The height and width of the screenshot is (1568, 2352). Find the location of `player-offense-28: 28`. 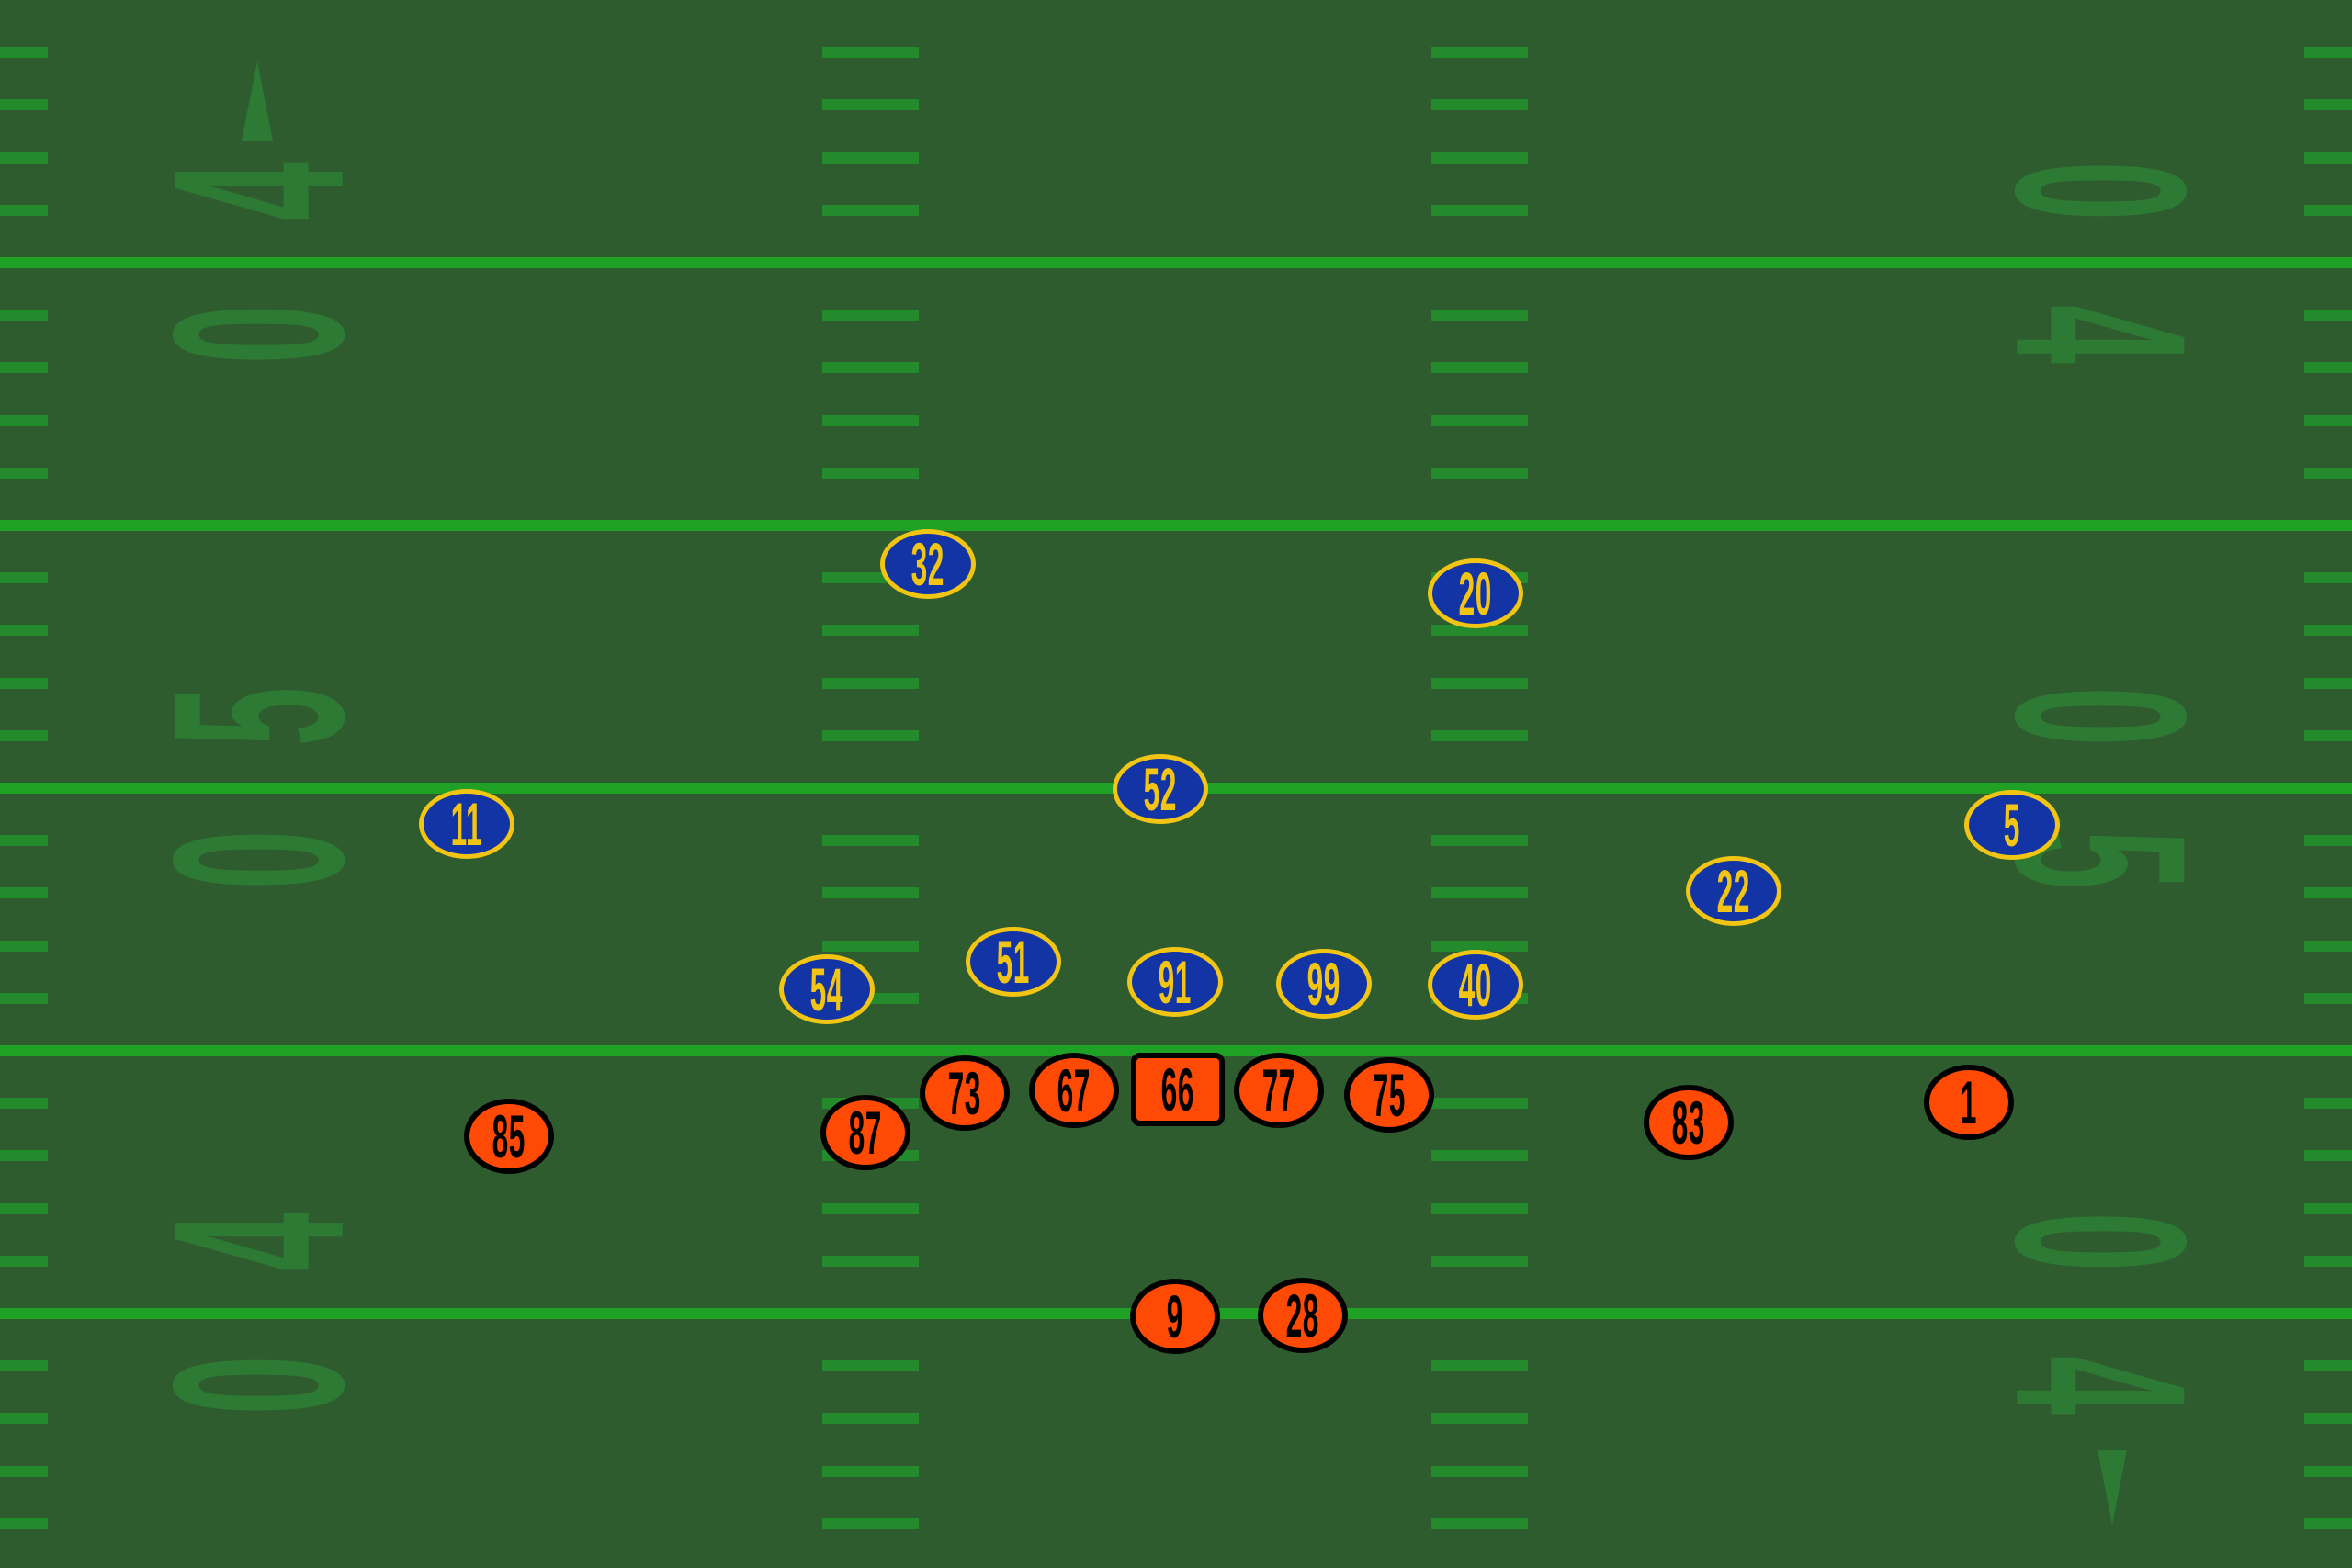

player-offense-28: 28 is located at coordinates (1303, 1315).